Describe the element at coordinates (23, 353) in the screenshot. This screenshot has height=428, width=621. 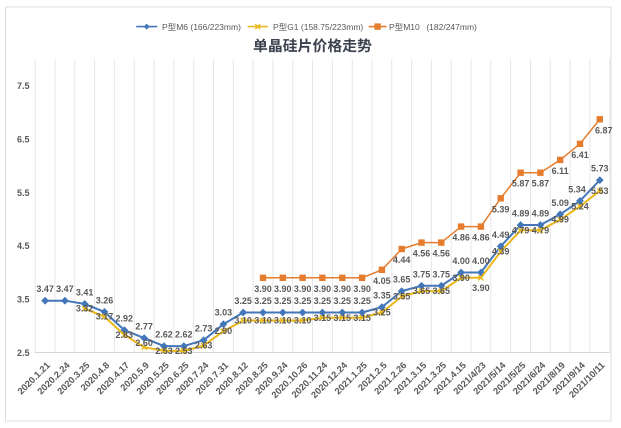
I see `svg-text: 2.5` at that location.